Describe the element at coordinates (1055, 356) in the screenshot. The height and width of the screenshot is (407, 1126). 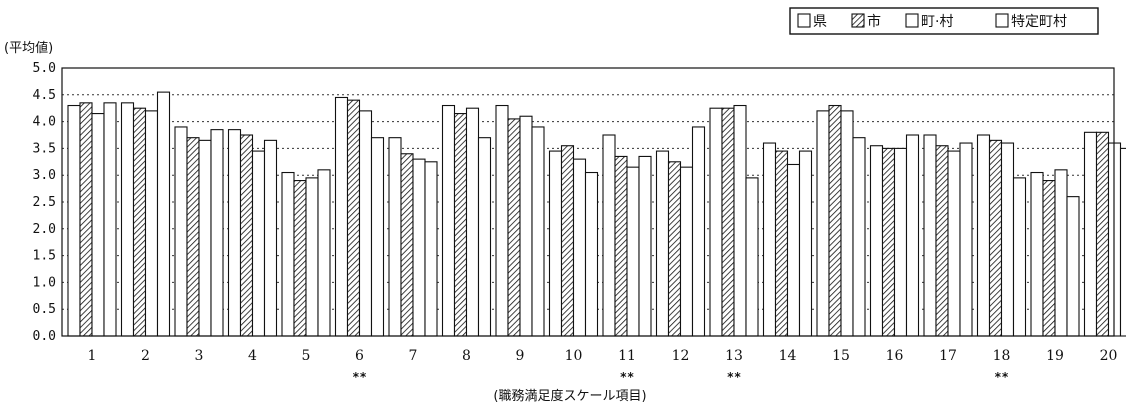
I see `x-tick-label: 19` at that location.